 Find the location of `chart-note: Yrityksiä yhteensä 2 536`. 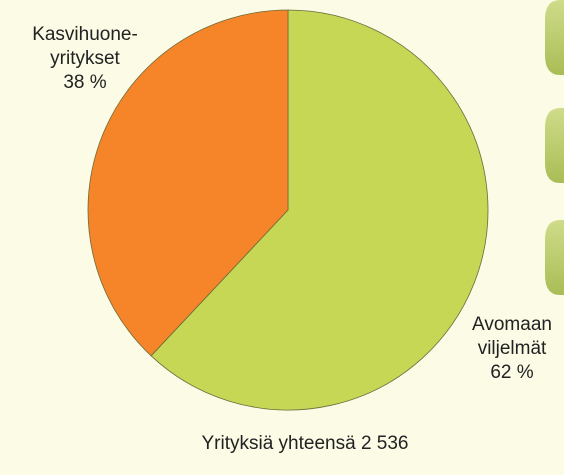

chart-note: Yrityksiä yhteensä 2 536 is located at coordinates (304, 443).